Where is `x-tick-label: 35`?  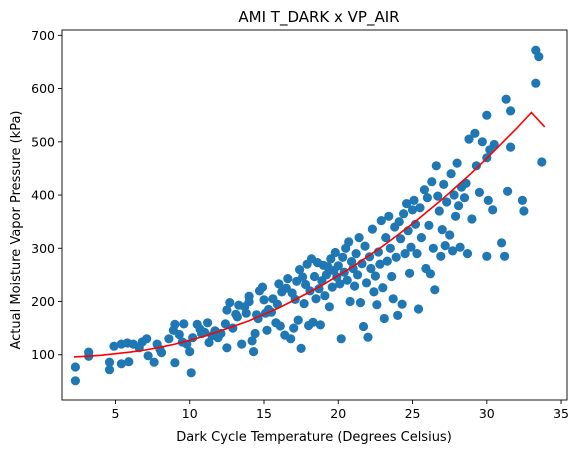
x-tick-label: 35 is located at coordinates (561, 413).